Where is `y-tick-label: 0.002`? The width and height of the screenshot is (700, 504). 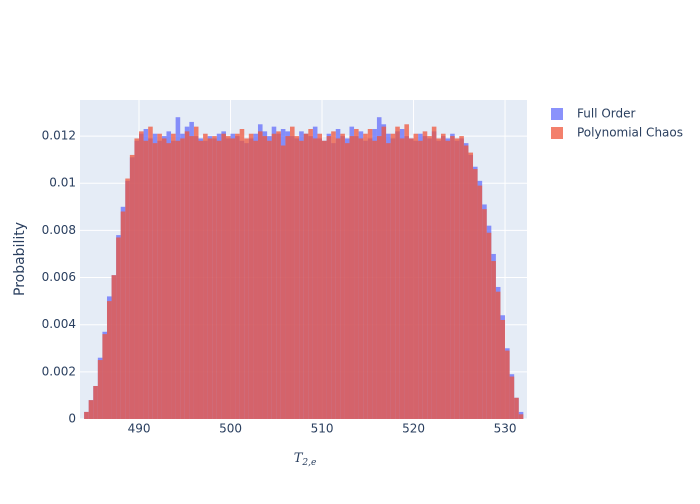 y-tick-label: 0.002 is located at coordinates (59, 371).